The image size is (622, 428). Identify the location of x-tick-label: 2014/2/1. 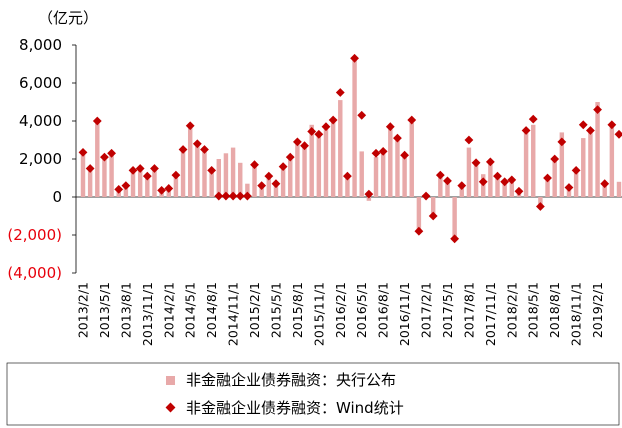
(168, 310).